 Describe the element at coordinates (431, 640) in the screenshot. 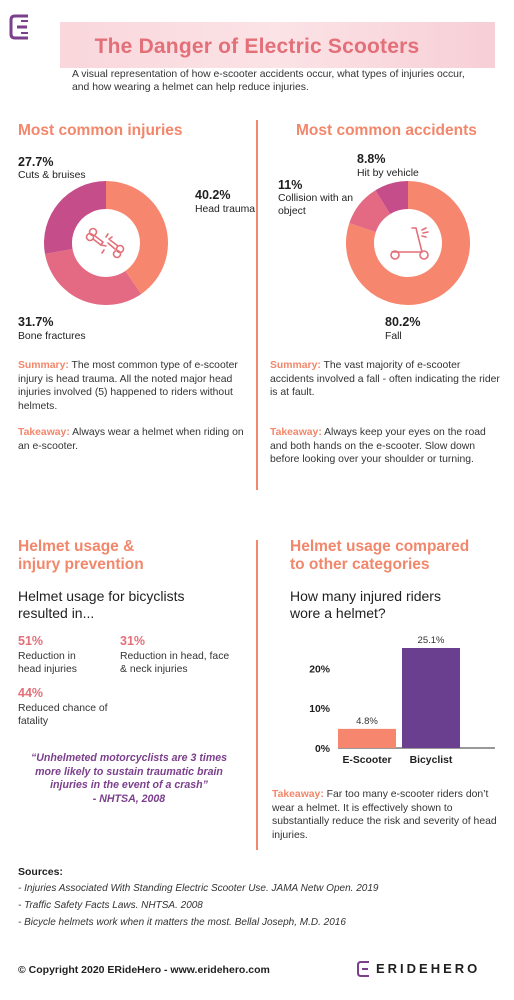

I see `bar-value-label: 25.1%` at that location.